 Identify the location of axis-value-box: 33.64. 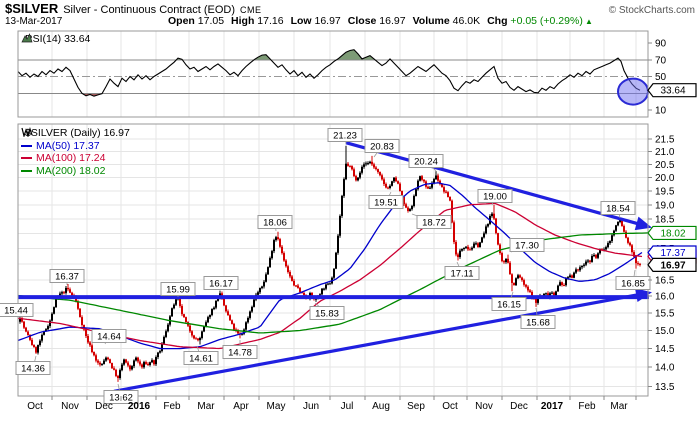
(672, 90).